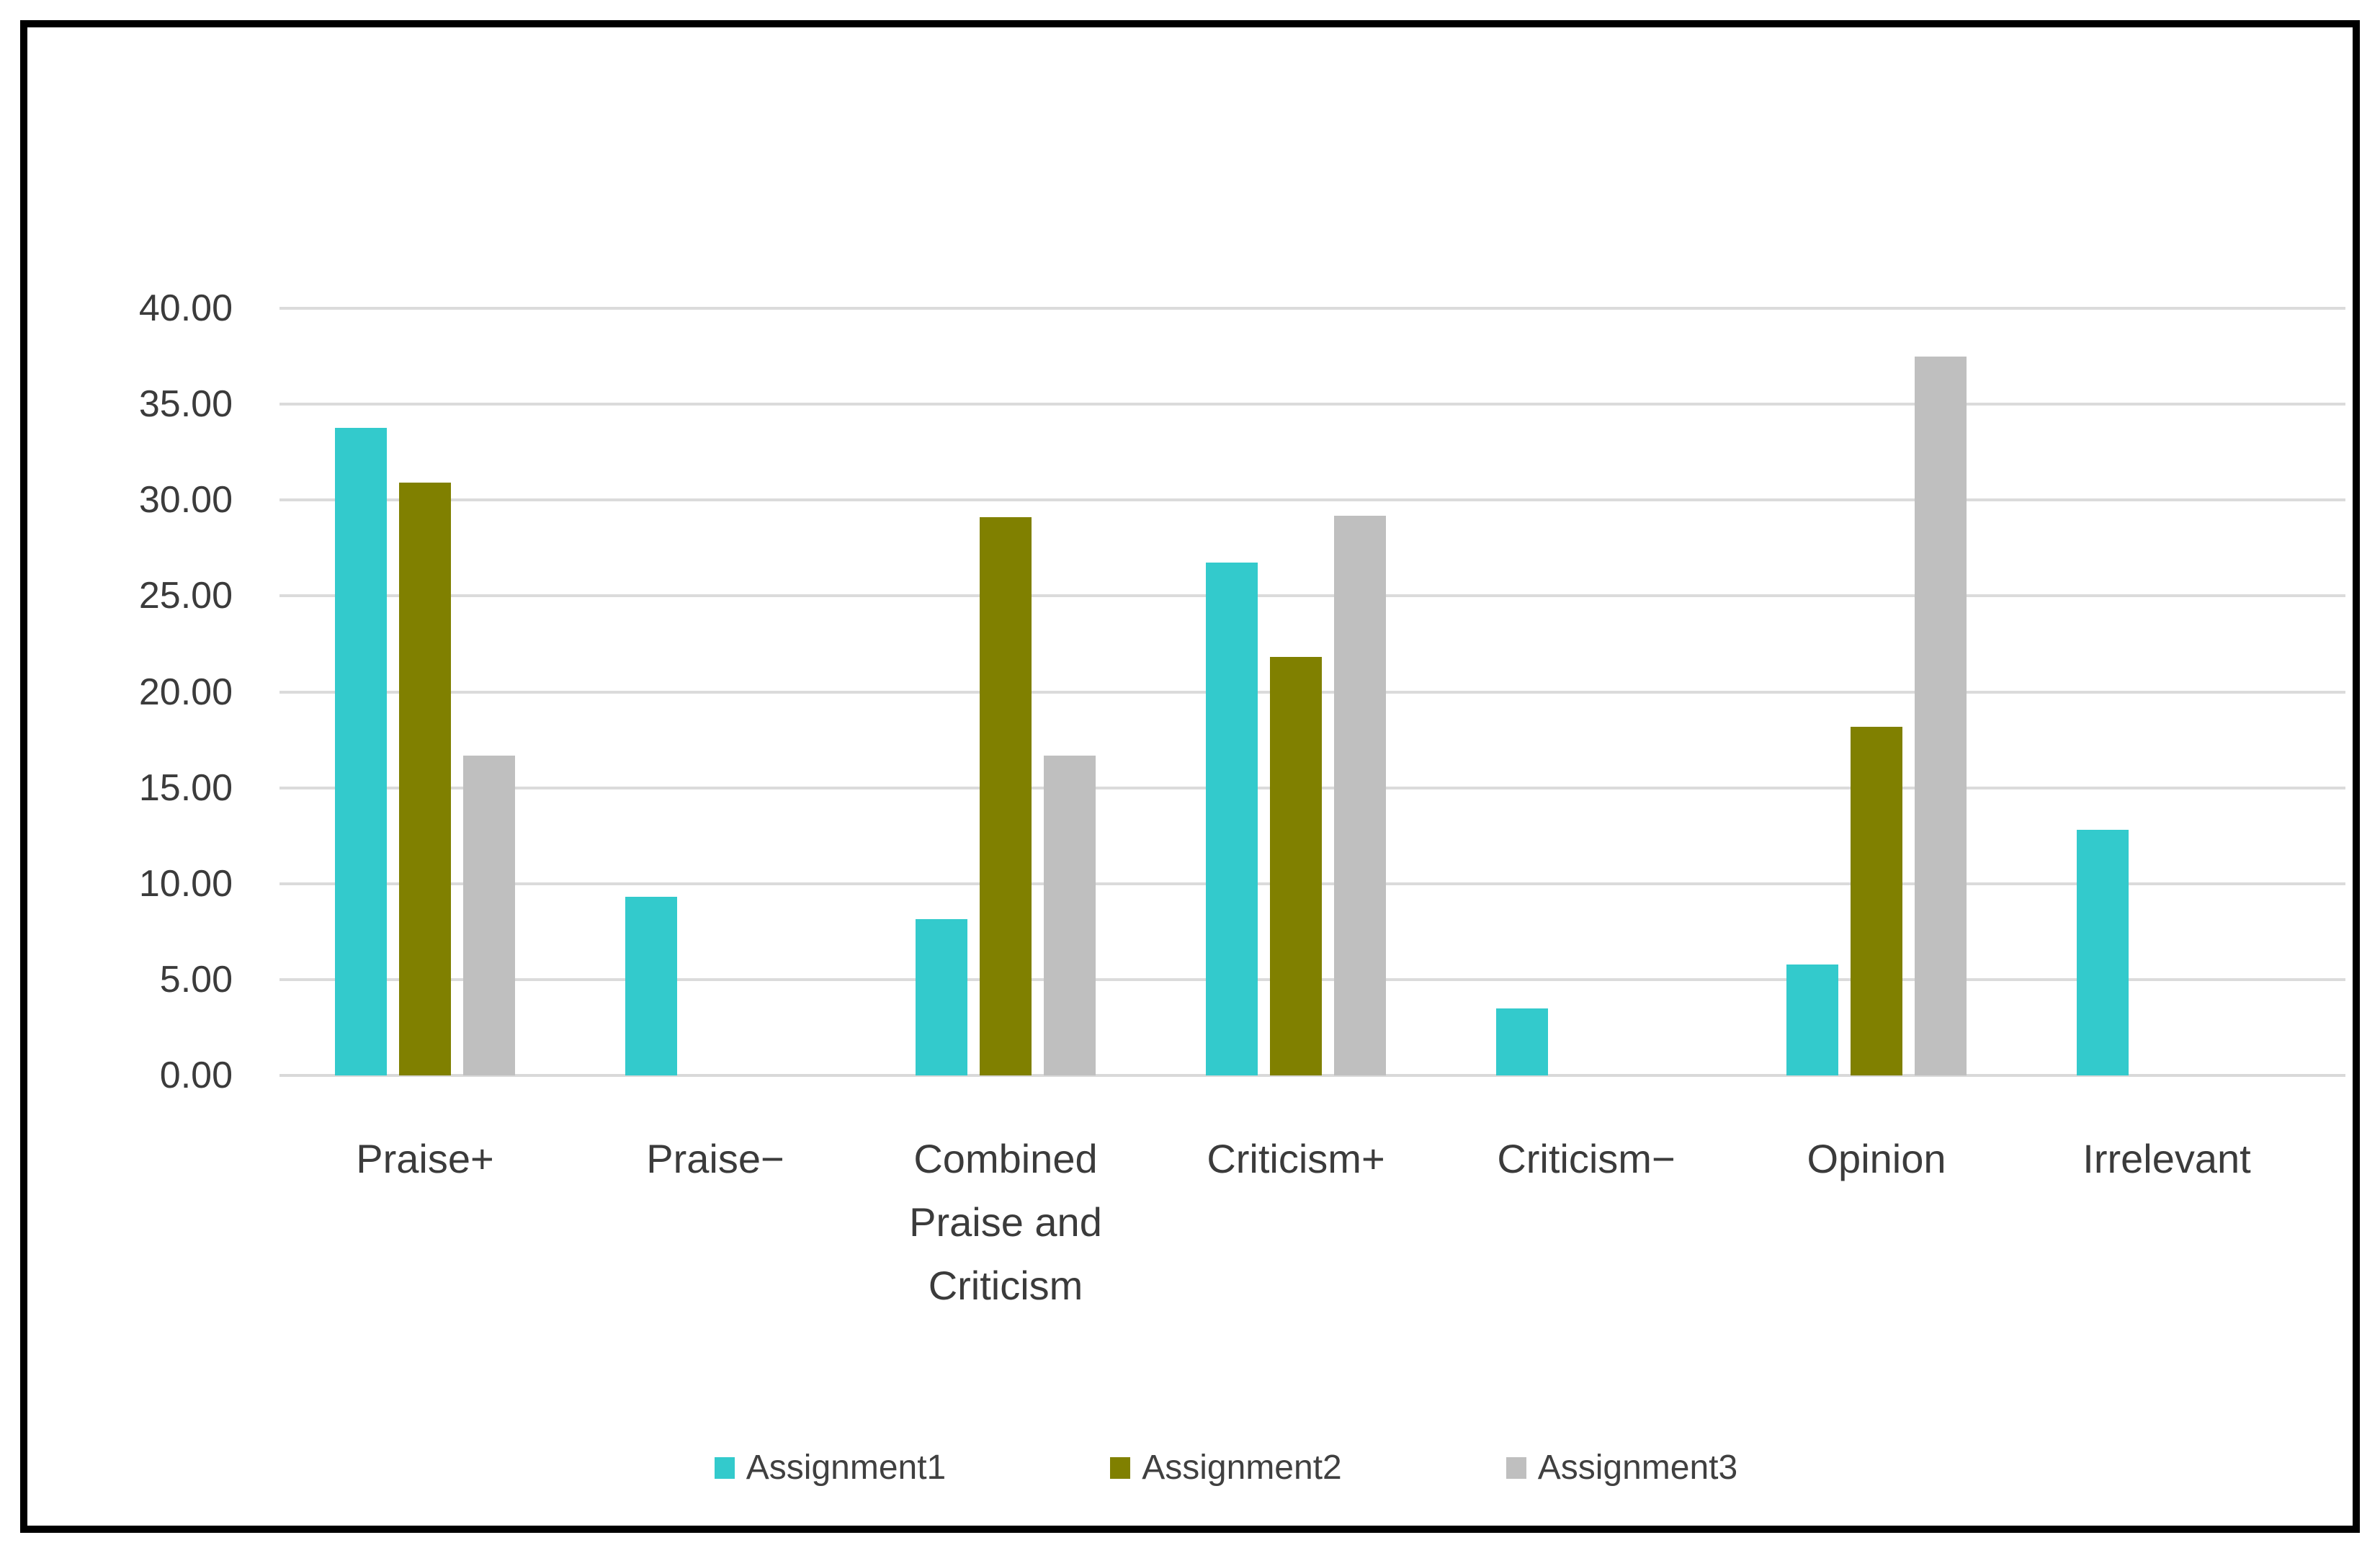 The height and width of the screenshot is (1553, 2380). What do you see at coordinates (425, 1159) in the screenshot?
I see `x-category-label: Praise+` at bounding box center [425, 1159].